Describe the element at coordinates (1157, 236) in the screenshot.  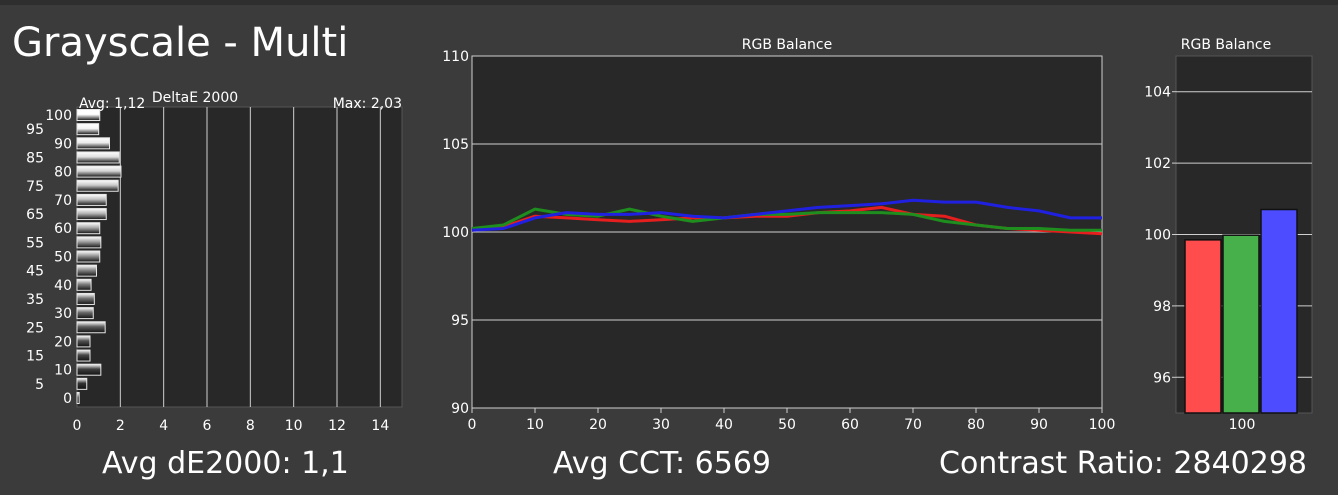
I see `rgb-bar-y-tick-label: 100` at that location.